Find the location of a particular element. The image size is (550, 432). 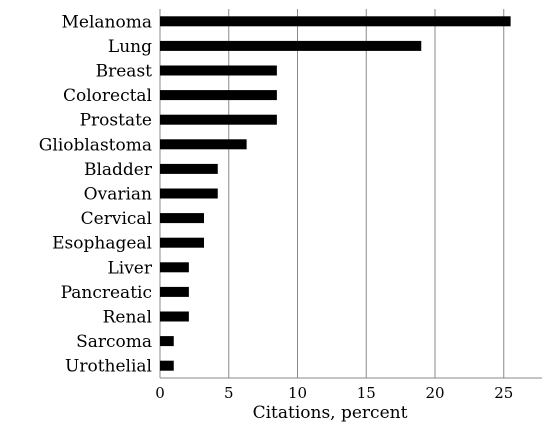

category-label: Breast is located at coordinates (124, 72).